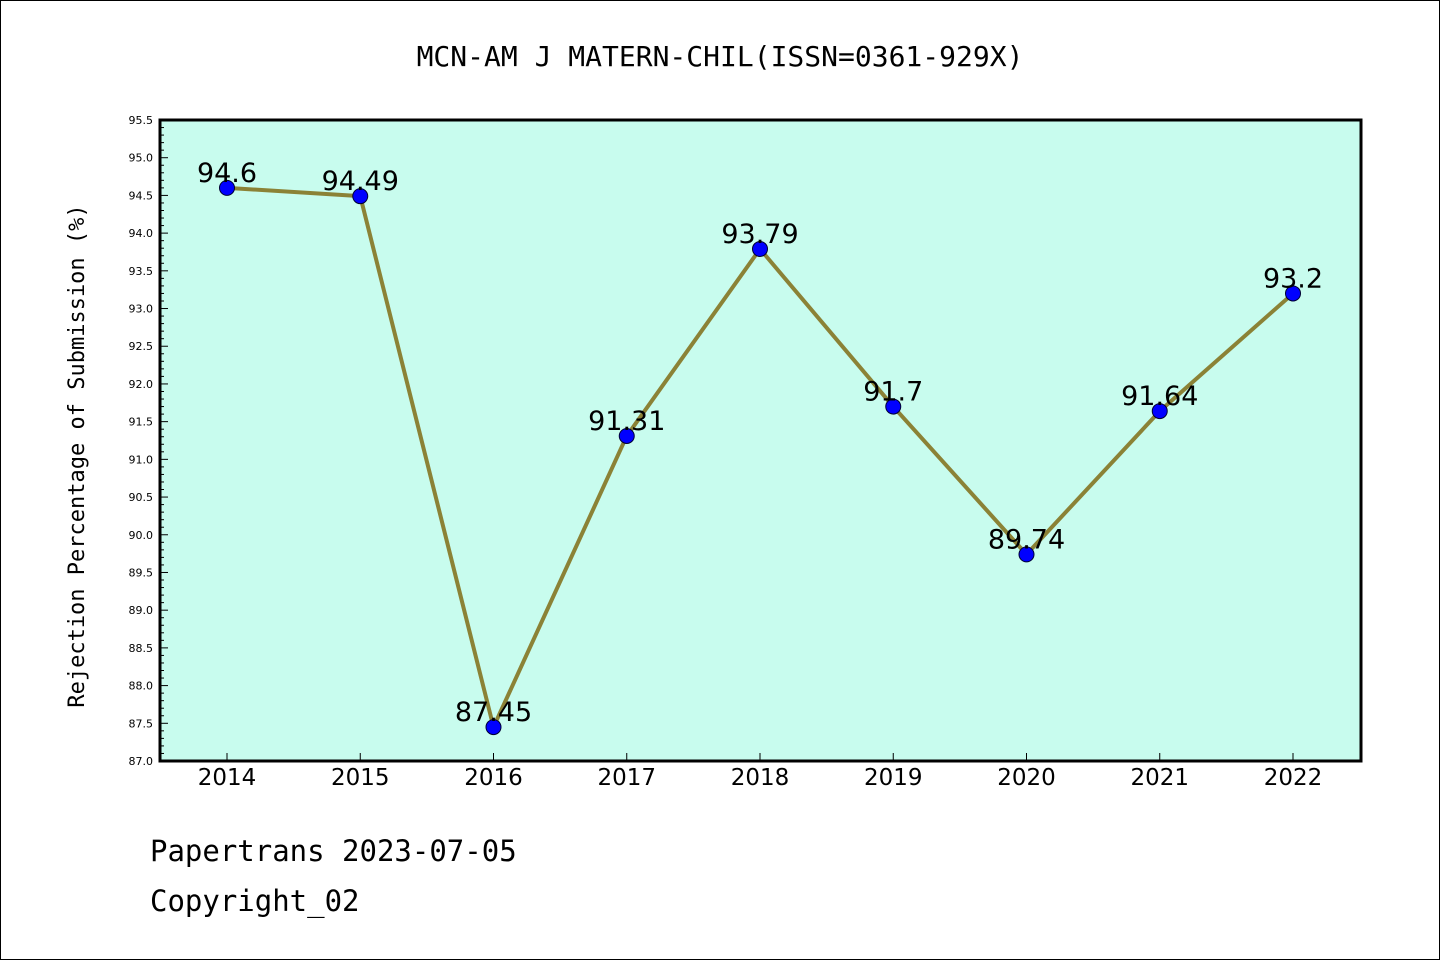 This screenshot has height=960, width=1440. Describe the element at coordinates (626, 778) in the screenshot. I see `x-tick-label: 2017` at that location.